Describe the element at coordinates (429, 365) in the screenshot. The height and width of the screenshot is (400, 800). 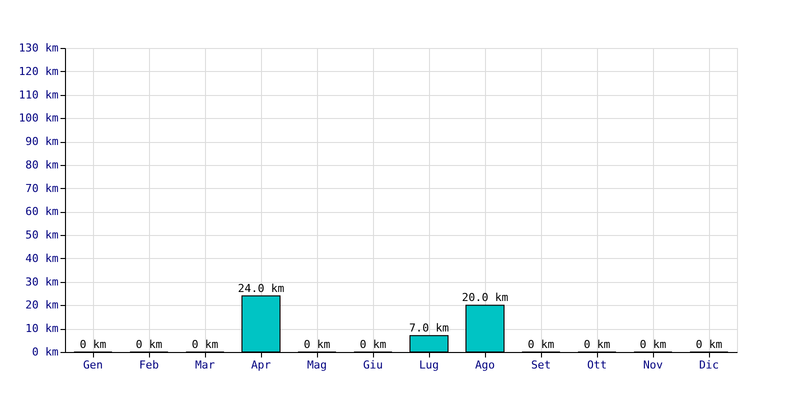
I see `x-tick-label: Lug` at that location.